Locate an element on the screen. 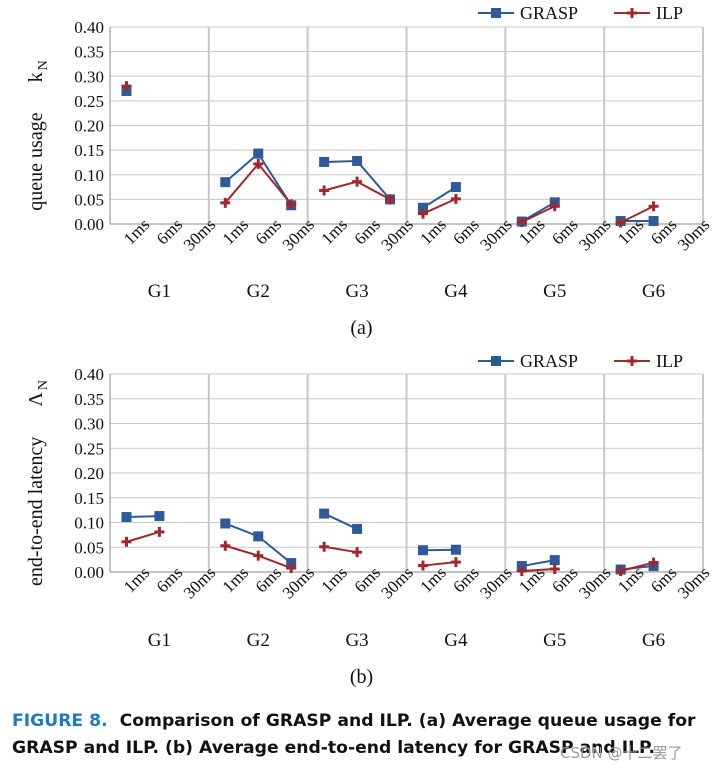 This screenshot has height=771, width=714. legend-marker is located at coordinates (496, 13).